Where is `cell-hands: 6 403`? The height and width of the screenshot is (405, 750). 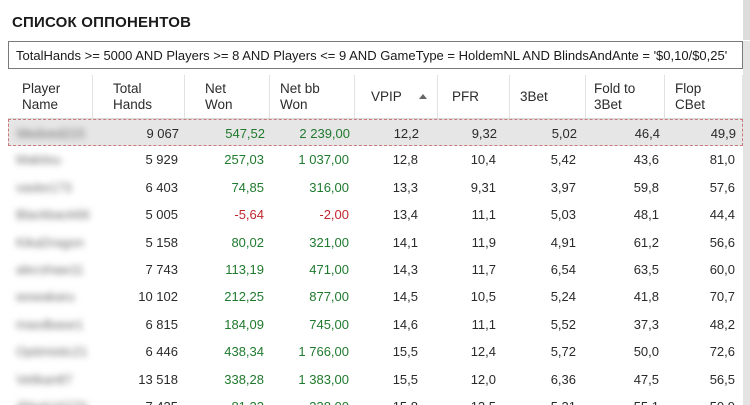 cell-hands: 6 403 is located at coordinates (161, 187).